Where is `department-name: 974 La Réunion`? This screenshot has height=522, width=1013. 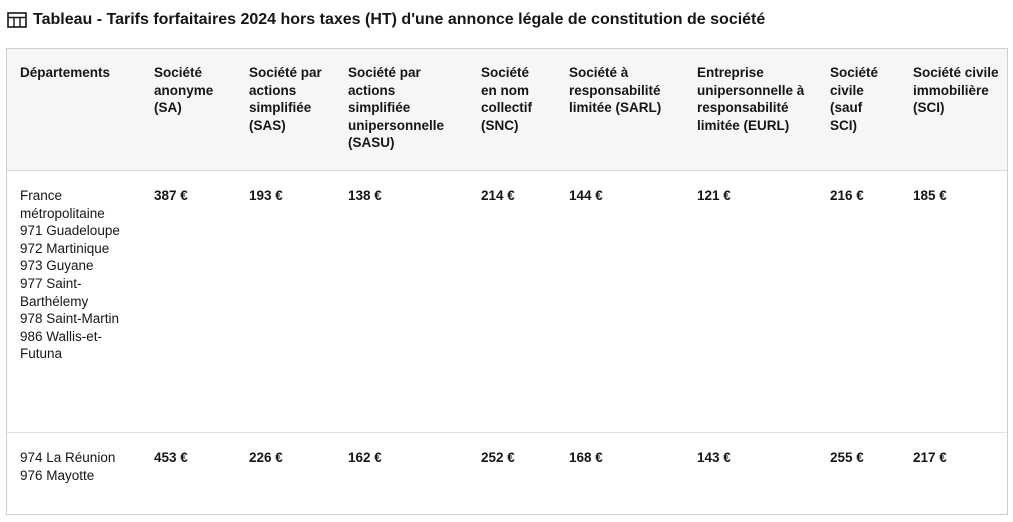
department-name: 974 La Réunion is located at coordinates (68, 457).